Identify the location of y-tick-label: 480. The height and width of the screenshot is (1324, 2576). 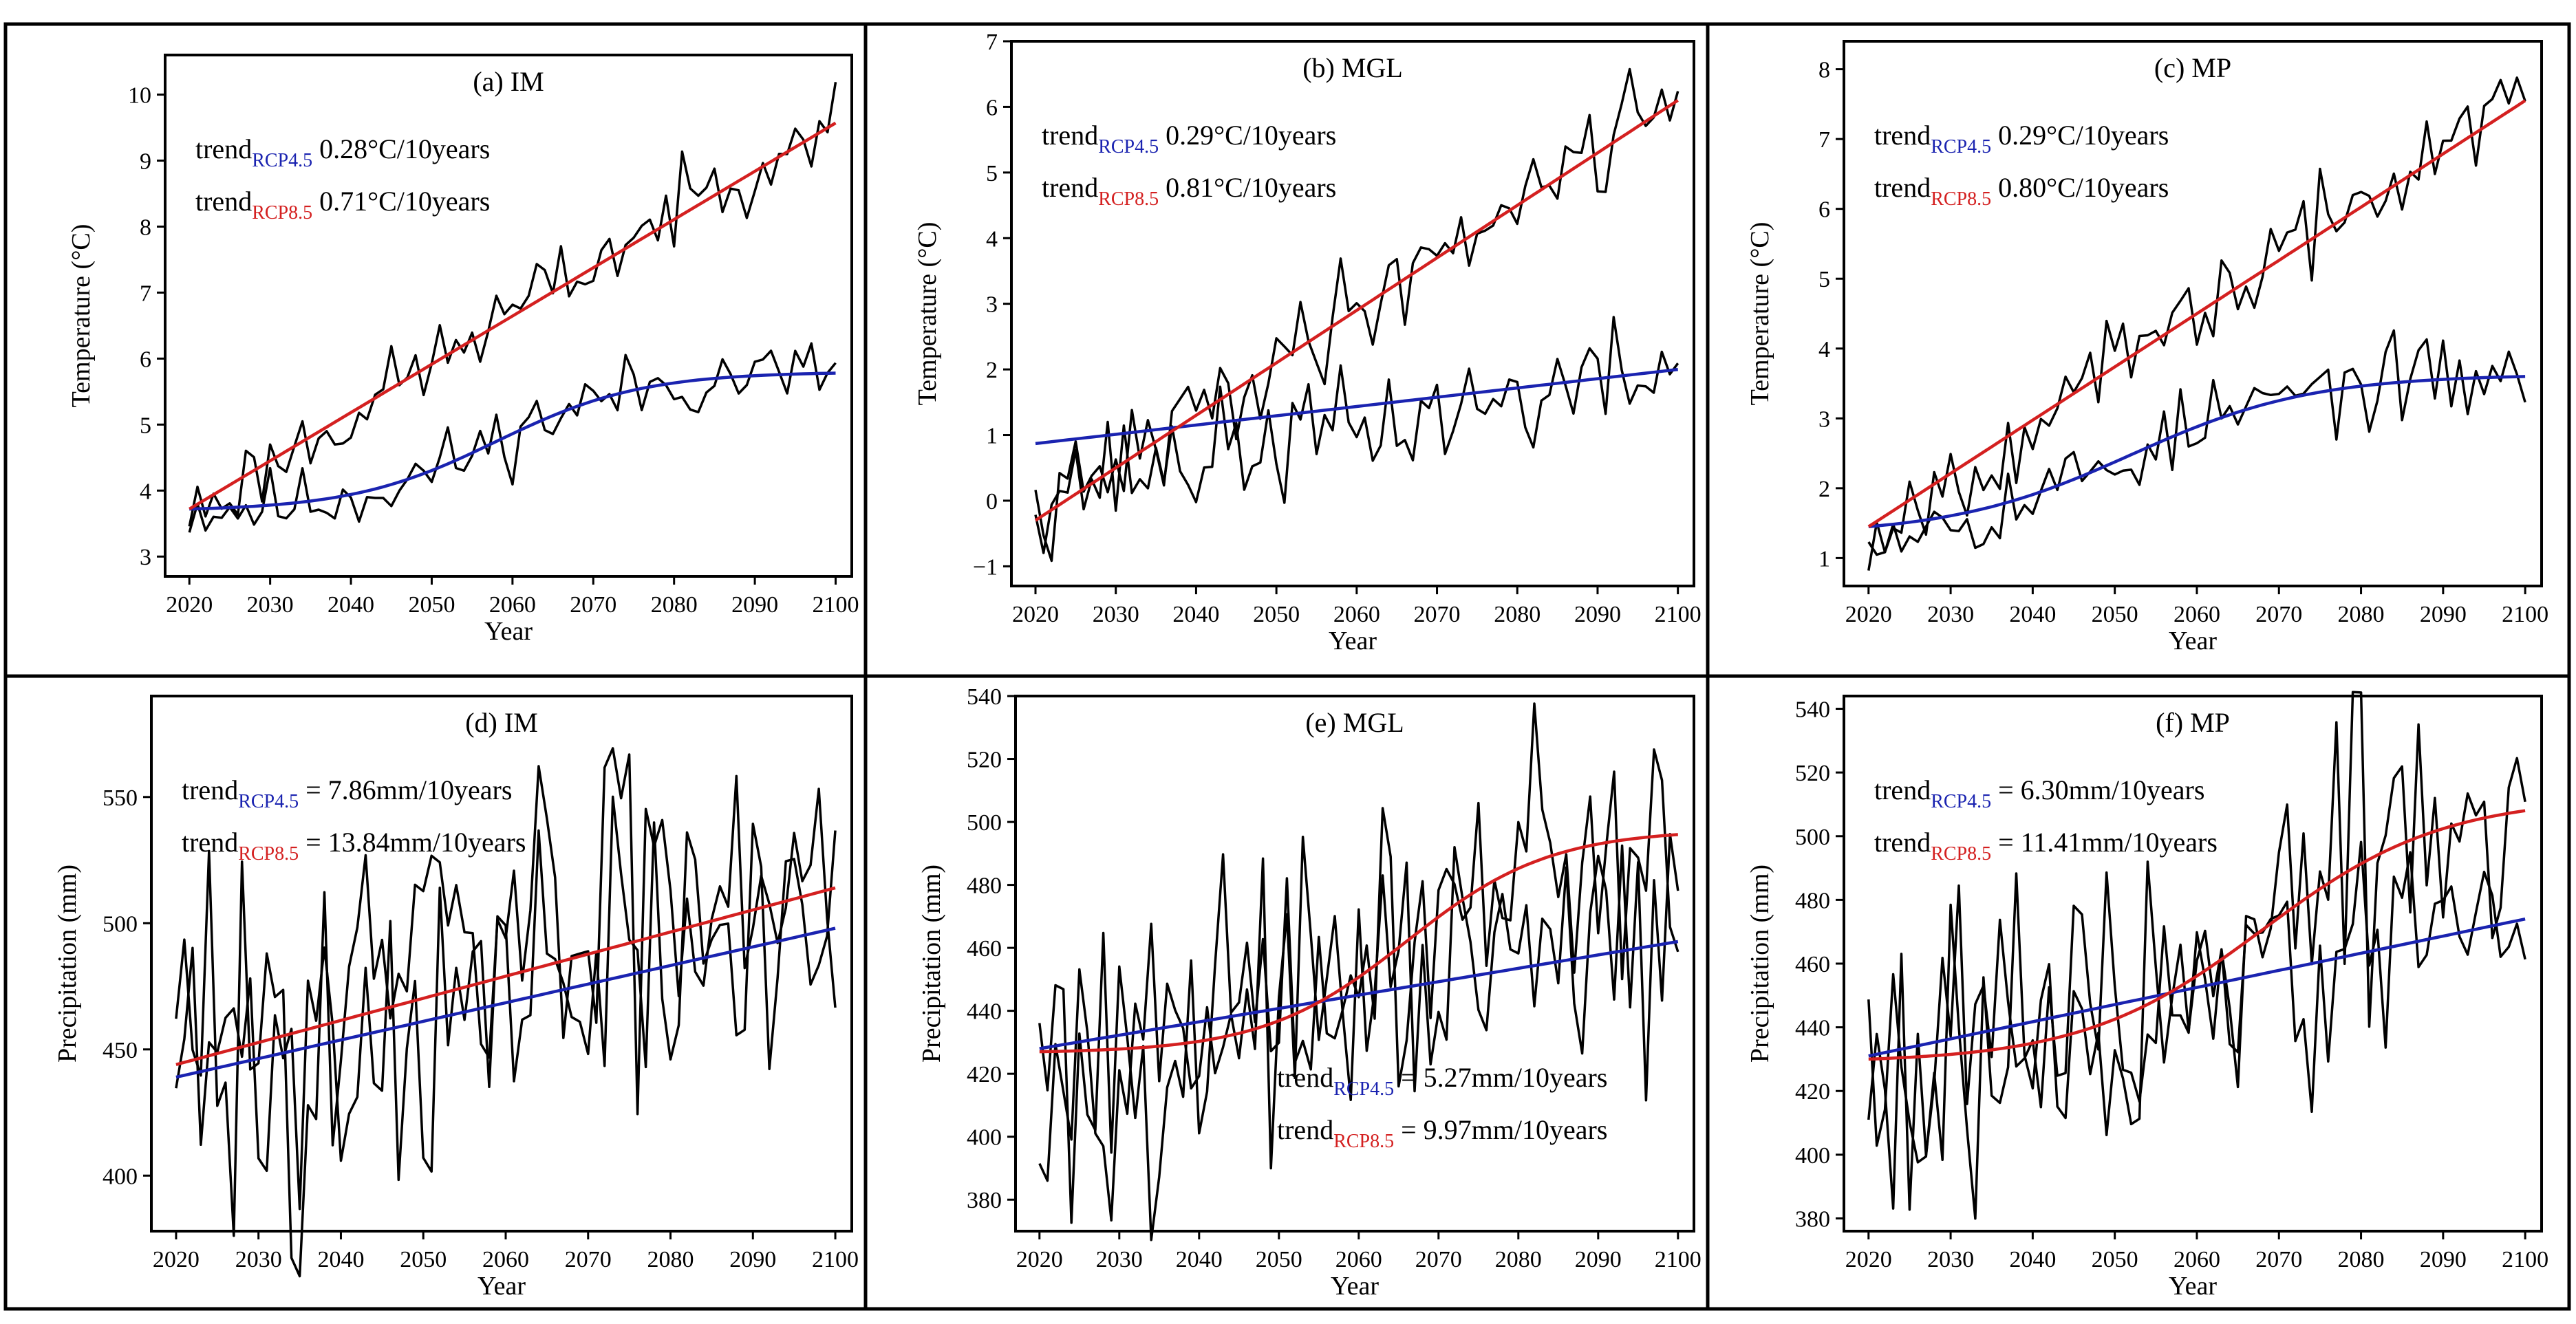
(984, 886).